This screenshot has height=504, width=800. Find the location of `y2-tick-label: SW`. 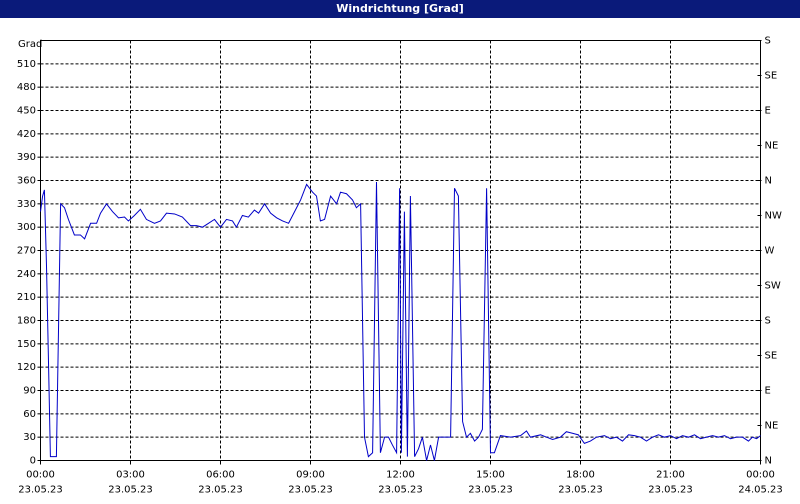

y2-tick-label: SW is located at coordinates (773, 286).